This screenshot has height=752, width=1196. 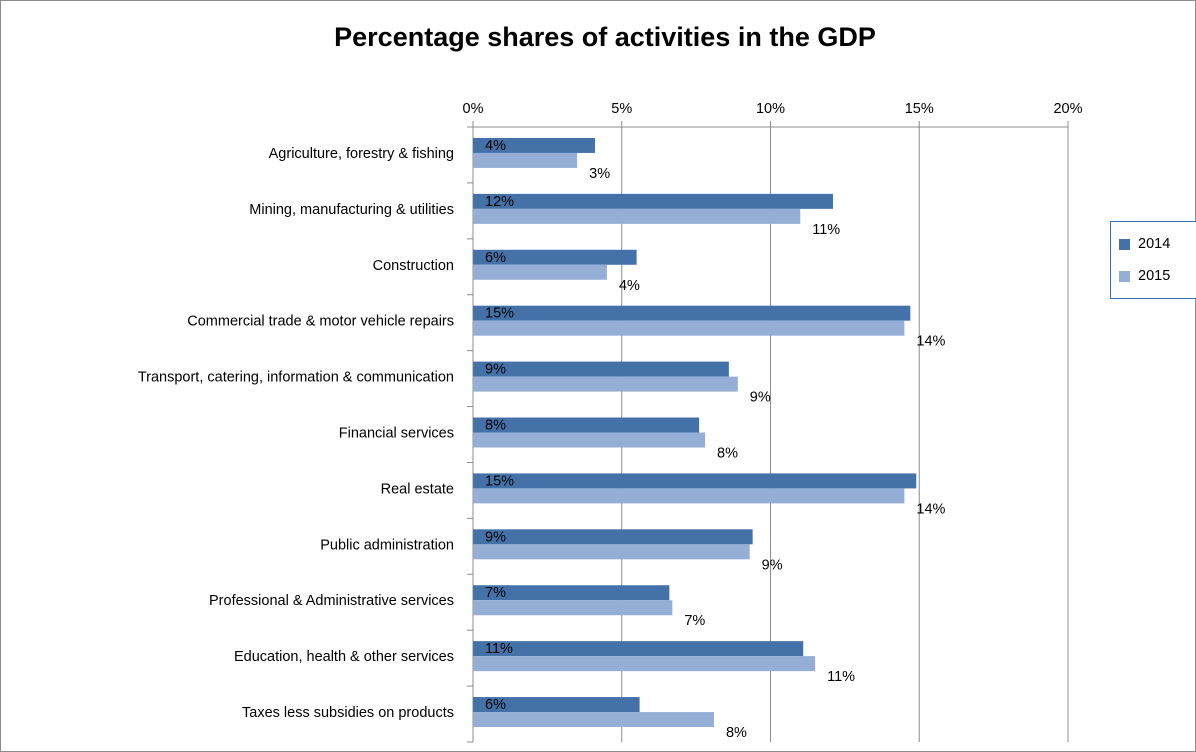 What do you see at coordinates (1124, 244) in the screenshot?
I see `legend-swatch-2014` at bounding box center [1124, 244].